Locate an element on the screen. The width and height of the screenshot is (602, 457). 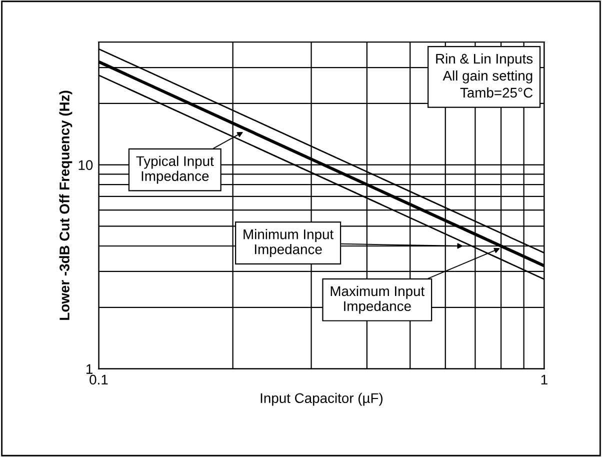
y-axis-title: Lower -3dB Cut Off Frequency (Hz) is located at coordinates (65, 205).